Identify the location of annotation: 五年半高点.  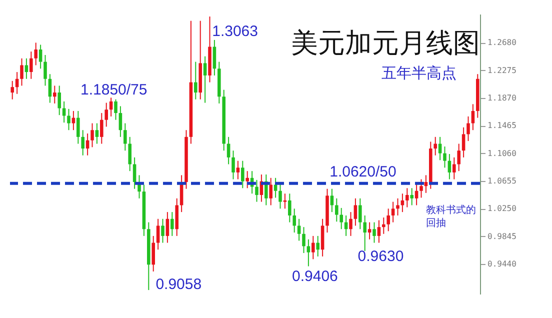
(418, 73).